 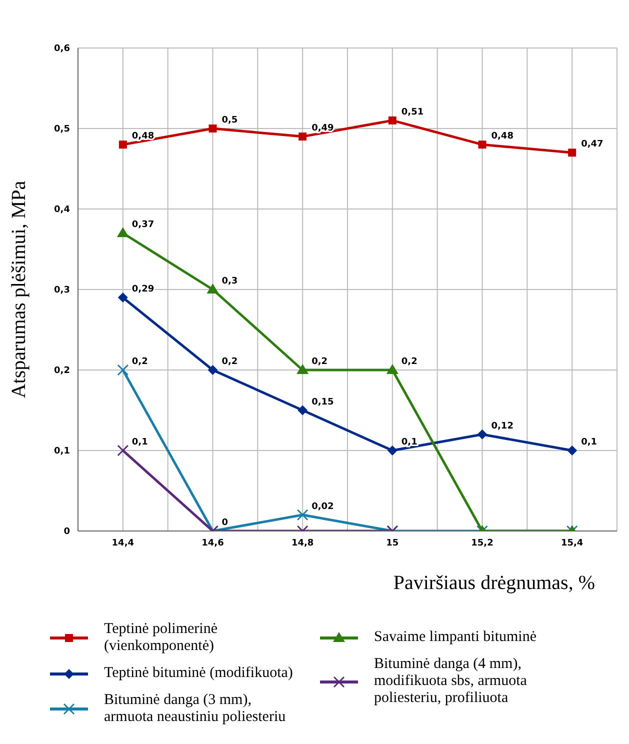 I want to click on y-tick-label: 0,4, so click(x=62, y=210).